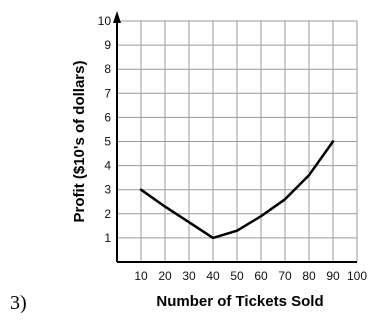 The height and width of the screenshot is (320, 370). What do you see at coordinates (107, 190) in the screenshot?
I see `y-tick-label: 3` at bounding box center [107, 190].